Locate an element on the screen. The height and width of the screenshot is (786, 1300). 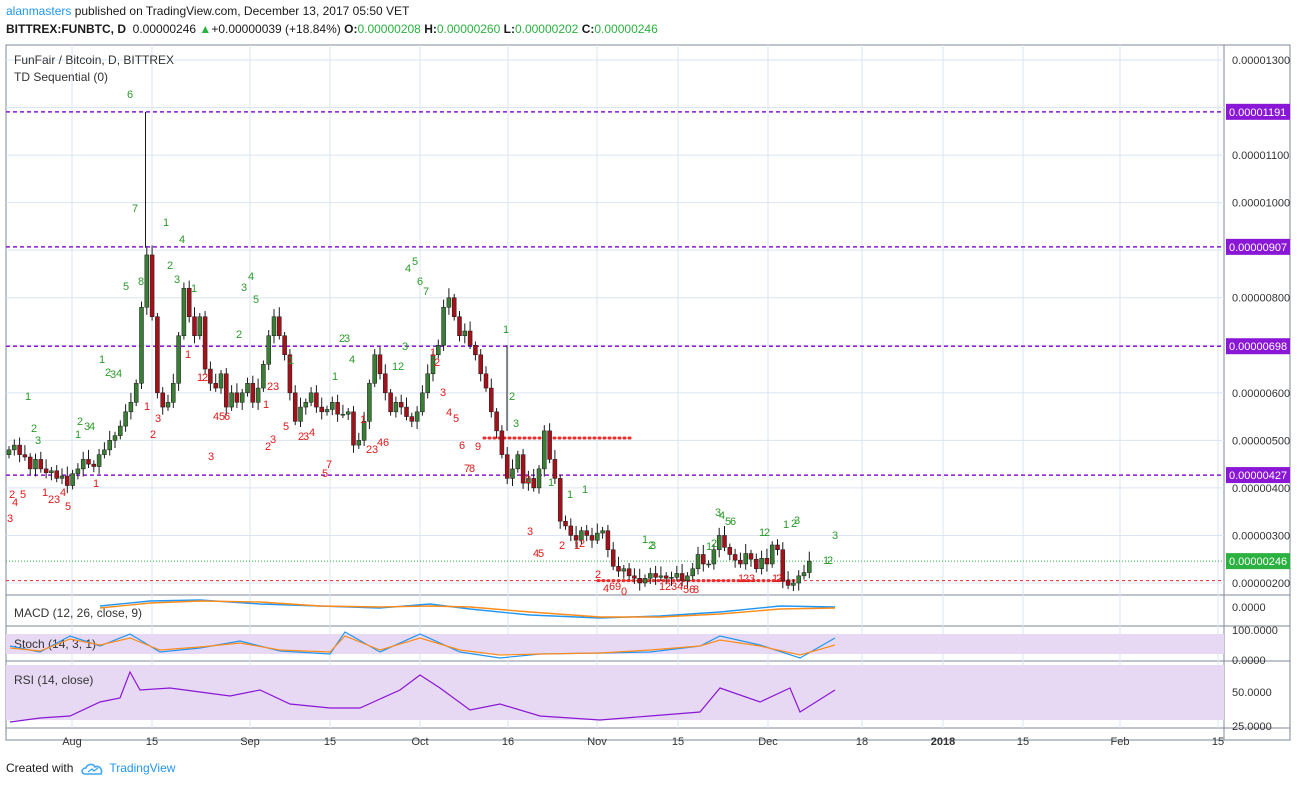
price-tick-label: 0.00000400 is located at coordinates (1261, 489).